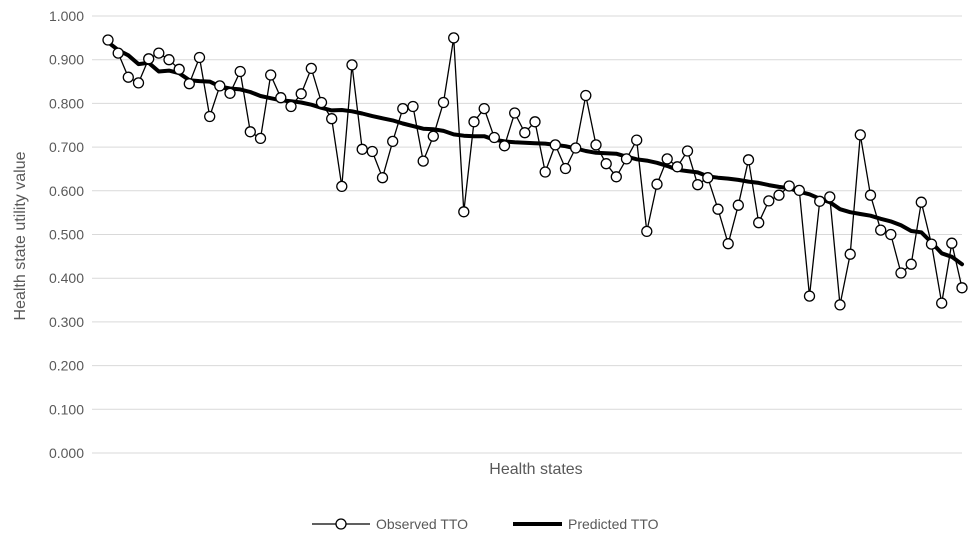 The width and height of the screenshot is (970, 540). I want to click on y-tick-label: 0.000, so click(66, 453).